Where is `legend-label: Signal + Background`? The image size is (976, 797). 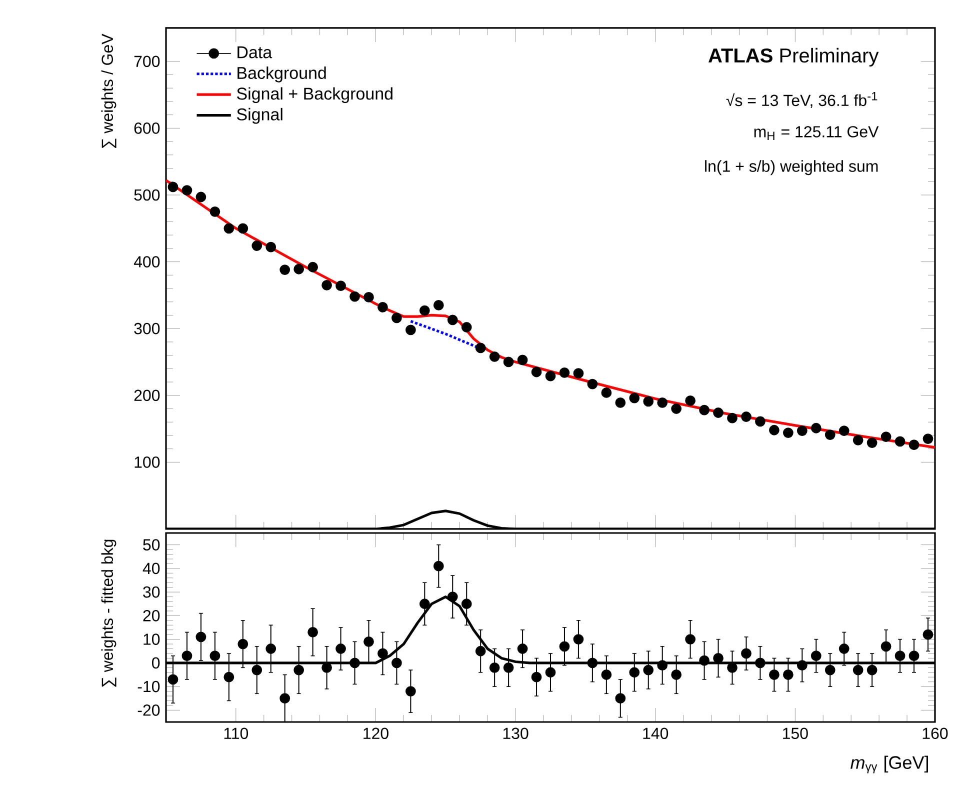 legend-label: Signal + Background is located at coordinates (314, 95).